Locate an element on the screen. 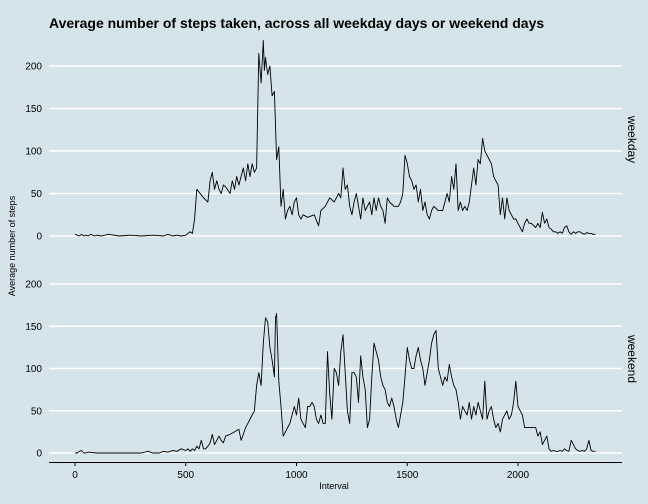 The width and height of the screenshot is (648, 504). x-tick-label: 0 is located at coordinates (75, 475).